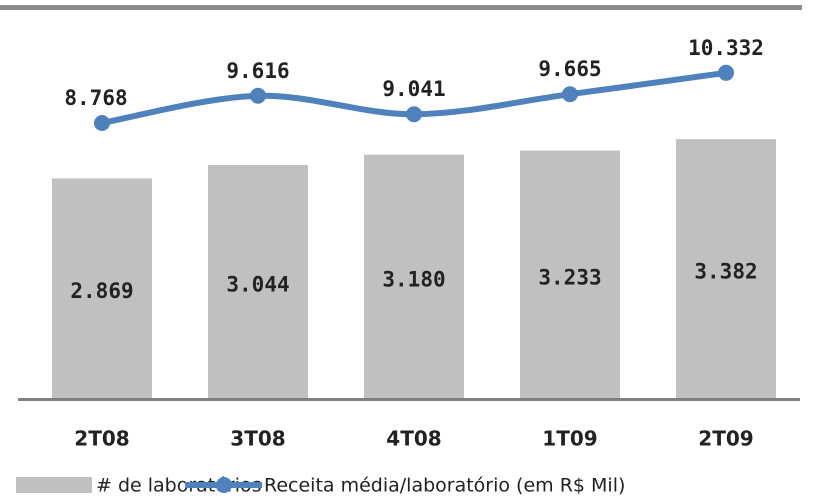 This screenshot has width=837, height=499. I want to click on bar-value-label: 3.044, so click(257, 285).